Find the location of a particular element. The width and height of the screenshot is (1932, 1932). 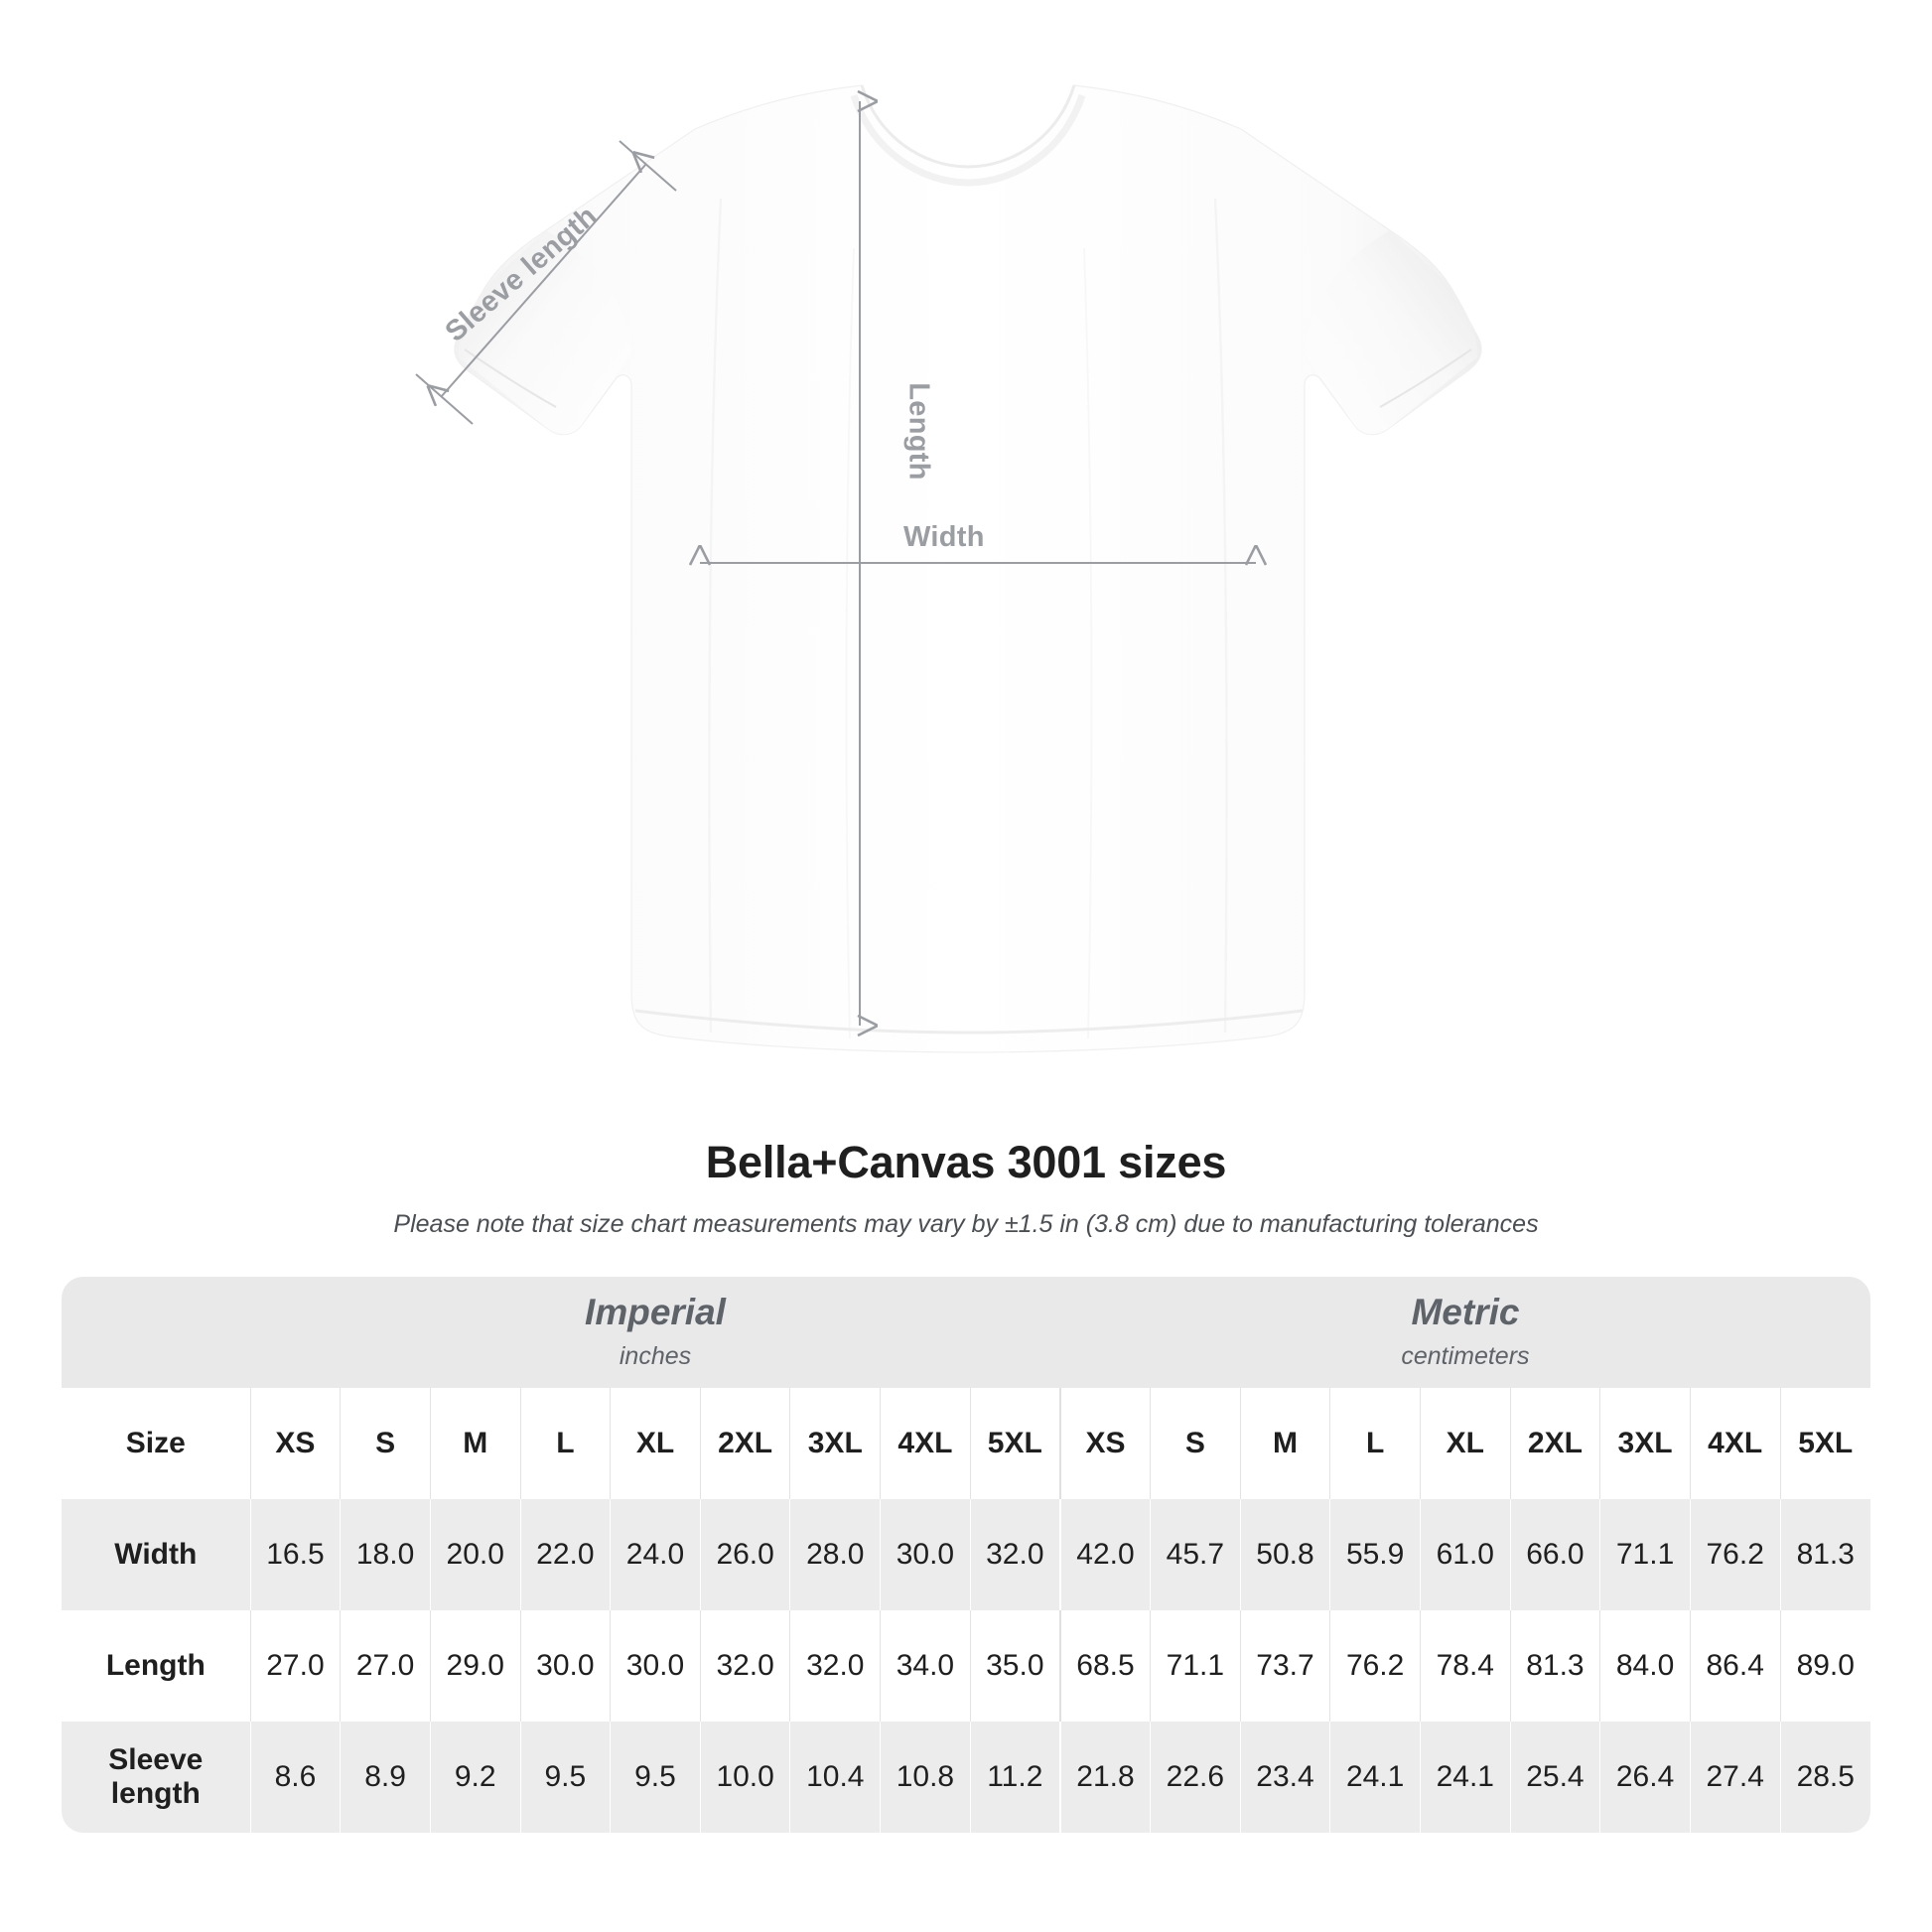

cell-sleeve-metric-xl: 24.1 is located at coordinates (1465, 1778).